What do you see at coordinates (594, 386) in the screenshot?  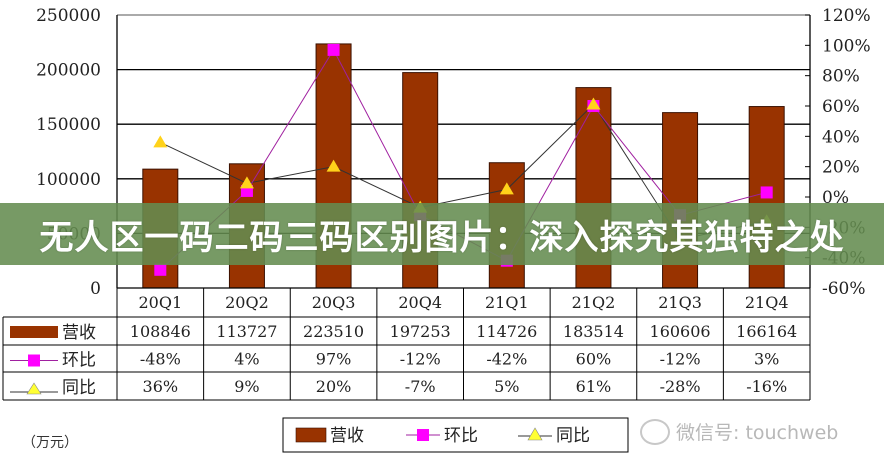 I see `table-cell: 61%` at bounding box center [594, 386].